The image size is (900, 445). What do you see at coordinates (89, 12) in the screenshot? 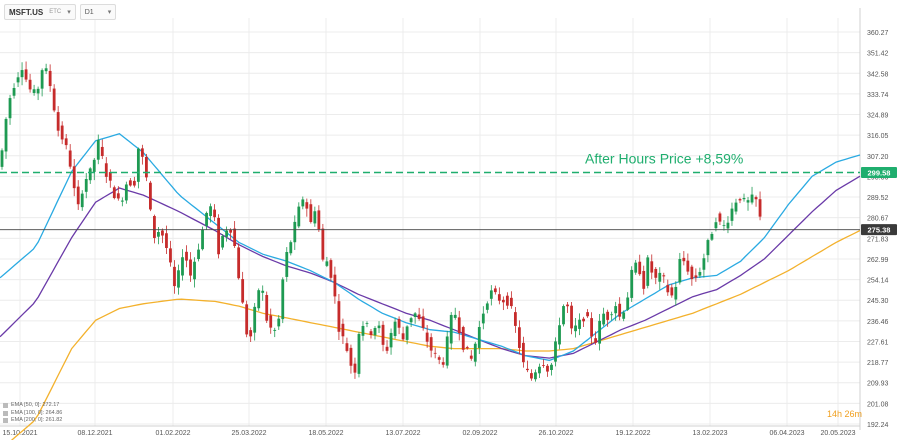
I see `timeframe-label: D1` at bounding box center [89, 12].